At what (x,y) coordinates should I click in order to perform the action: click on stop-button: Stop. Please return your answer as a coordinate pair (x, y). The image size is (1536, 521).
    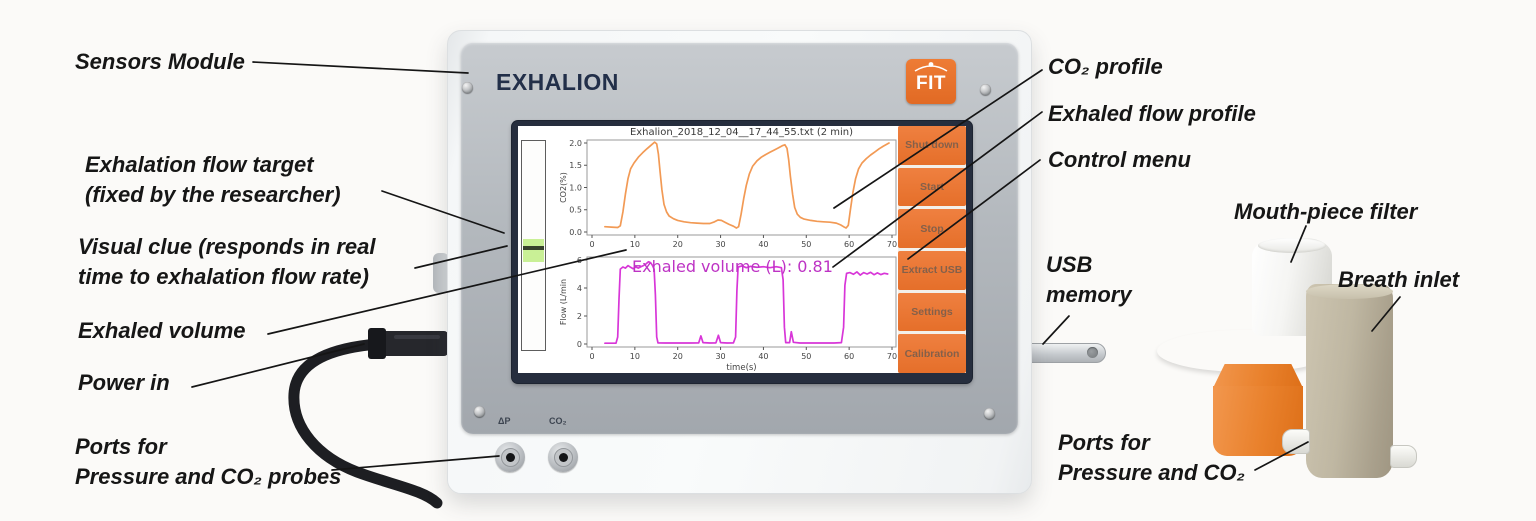
    Looking at the image, I should click on (932, 229).